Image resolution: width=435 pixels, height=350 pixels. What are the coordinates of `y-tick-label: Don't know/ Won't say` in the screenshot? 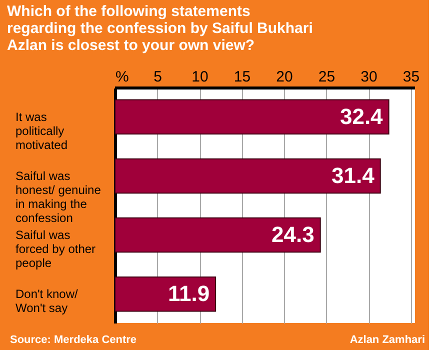 It's located at (47, 301).